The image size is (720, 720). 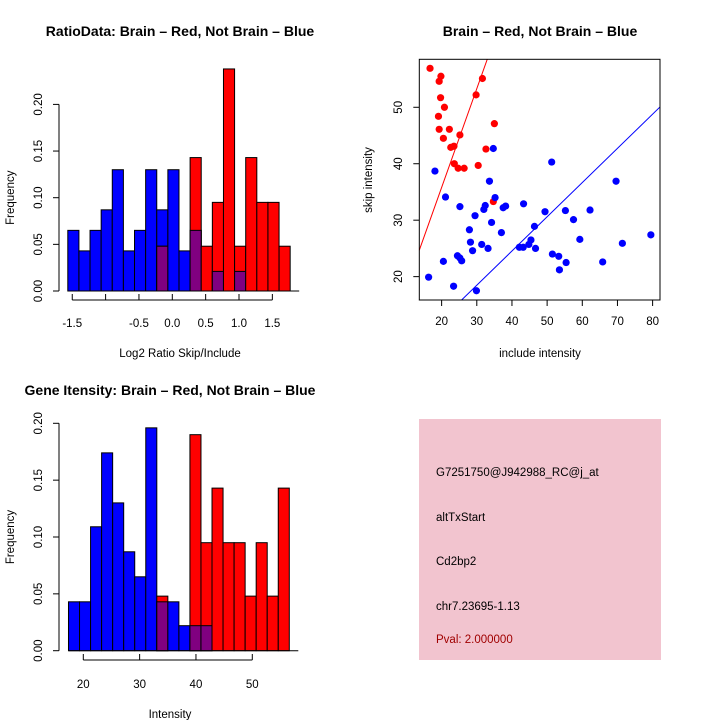 What do you see at coordinates (560, 203) in the screenshot?
I see `fit-line-not-brain` at bounding box center [560, 203].